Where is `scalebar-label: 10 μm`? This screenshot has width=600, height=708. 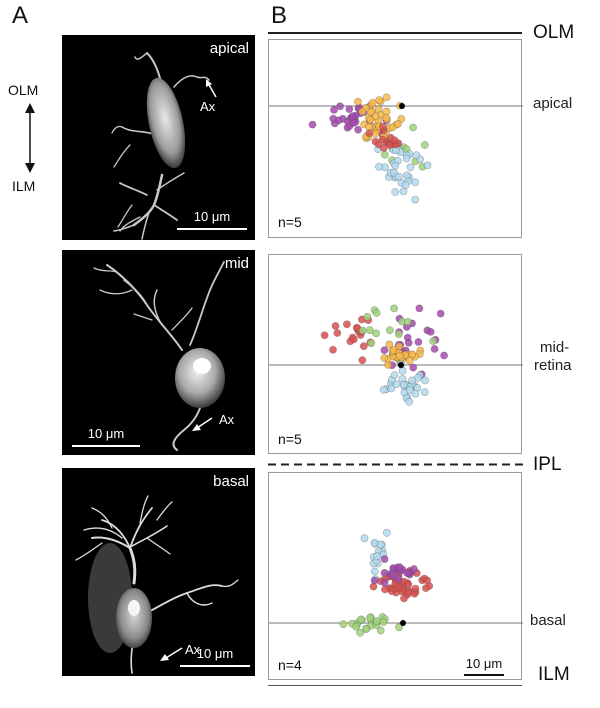 scalebar-label: 10 μm is located at coordinates (106, 433).